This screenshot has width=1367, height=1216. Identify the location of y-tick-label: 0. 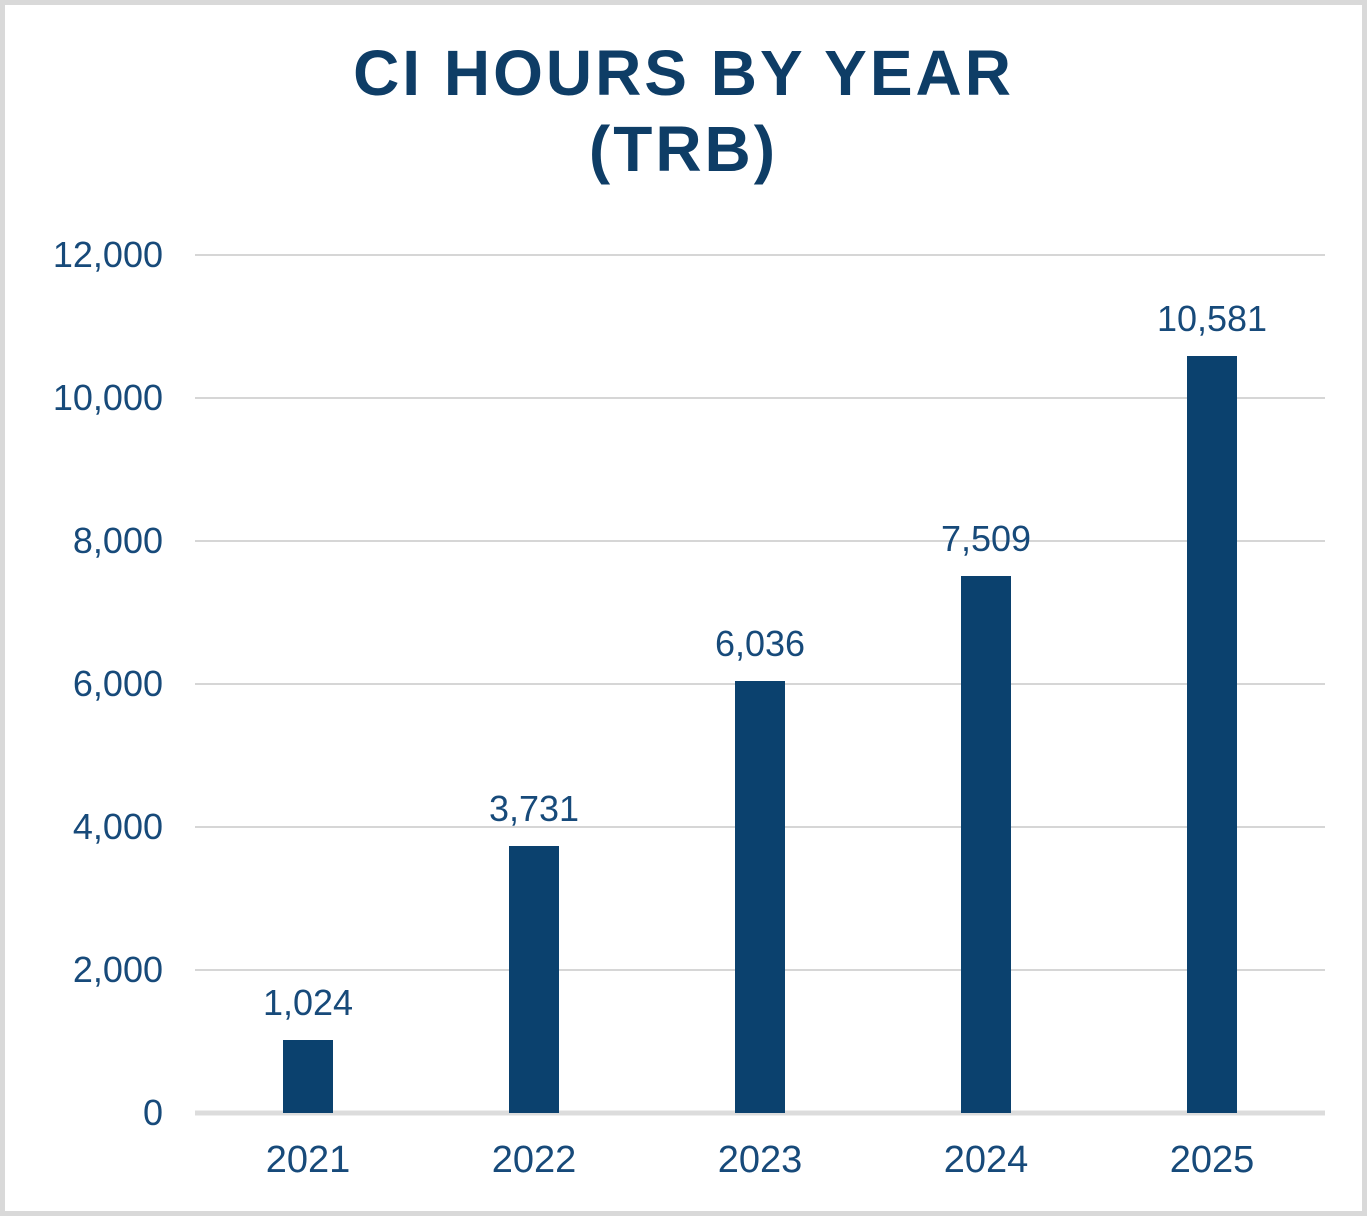
(152, 1112).